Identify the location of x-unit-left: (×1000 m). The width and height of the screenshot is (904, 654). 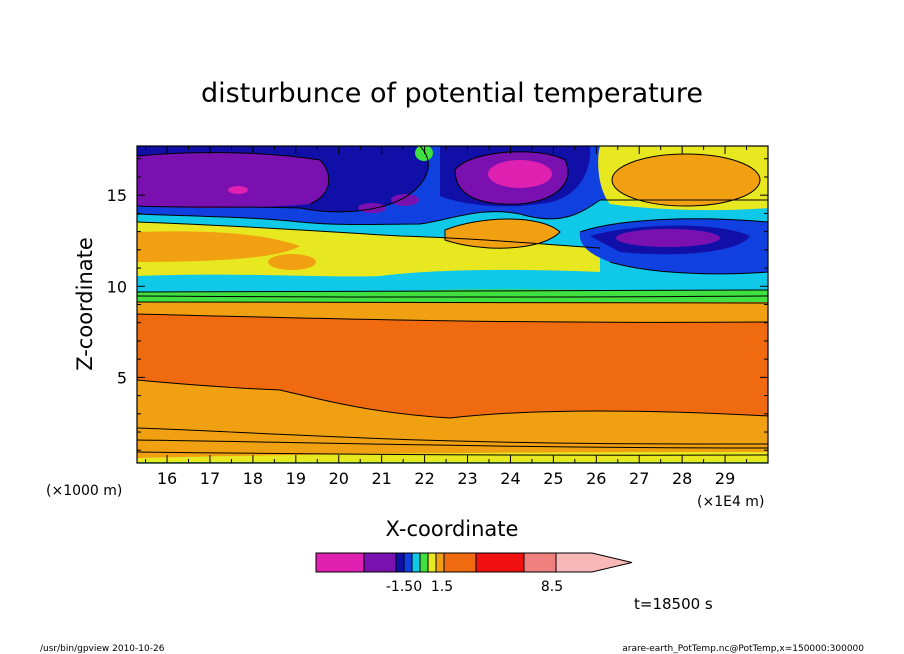
(84, 491).